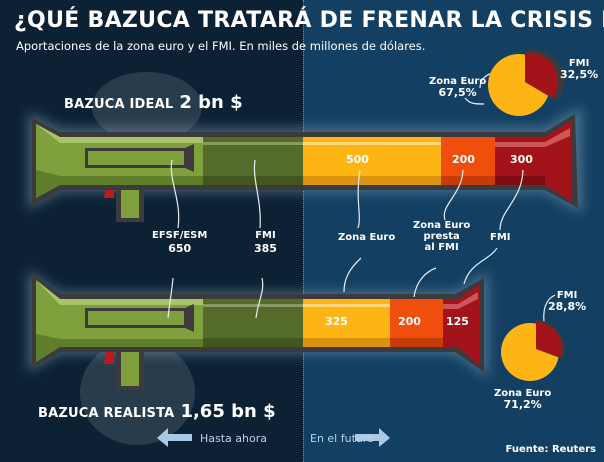 This screenshot has height=462, width=604. I want to click on until-now-label: Hasta ahora, so click(233, 438).